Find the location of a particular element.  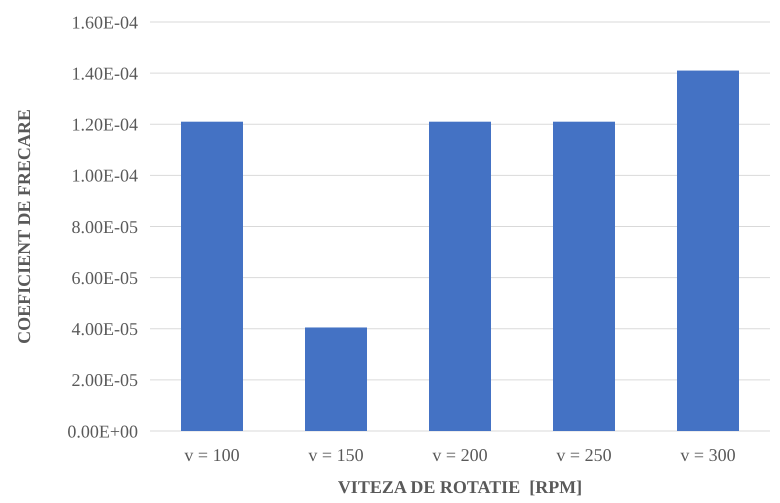

y-tick-label: 1.00E-04 is located at coordinates (105, 176).